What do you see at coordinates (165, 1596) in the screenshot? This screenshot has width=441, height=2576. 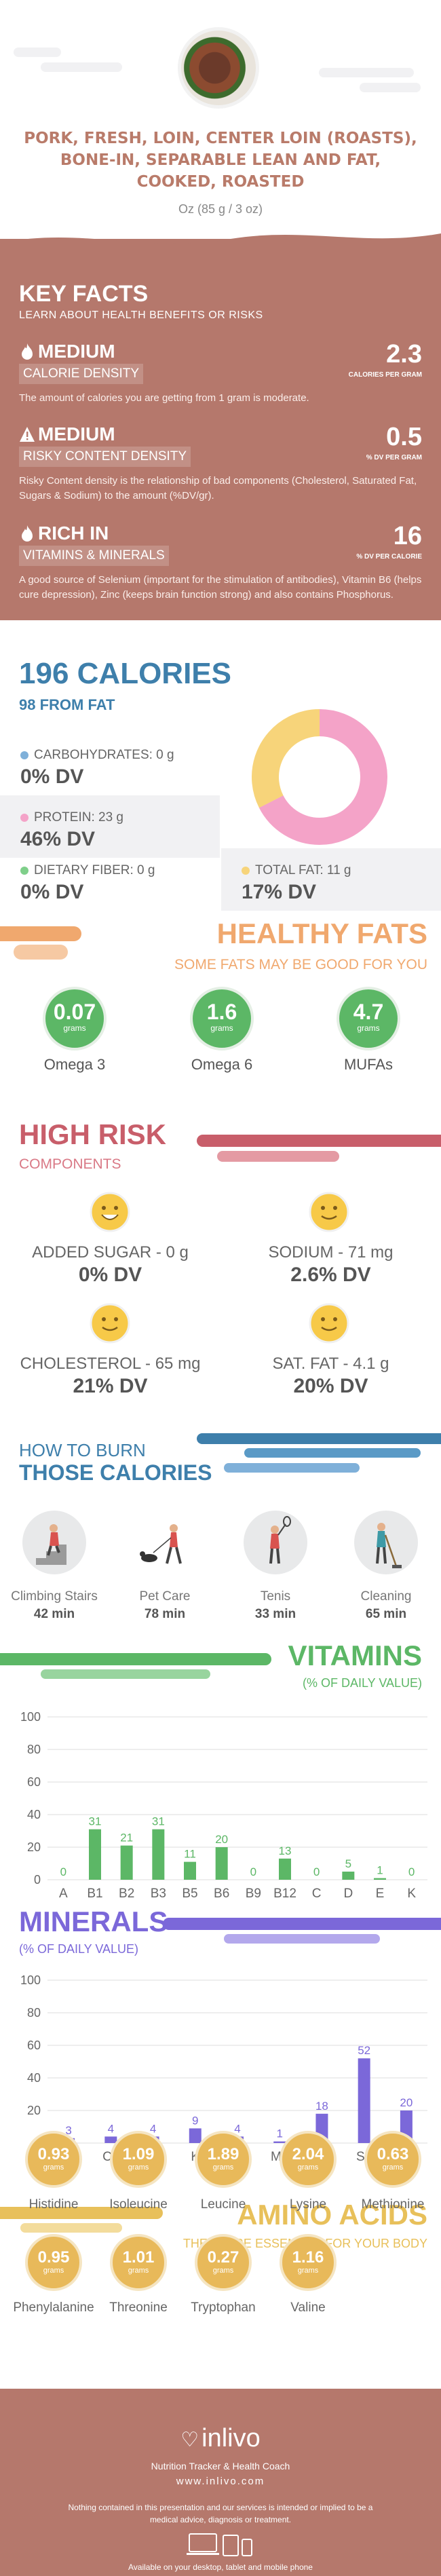 I see `activity-name: Pet Care` at bounding box center [165, 1596].